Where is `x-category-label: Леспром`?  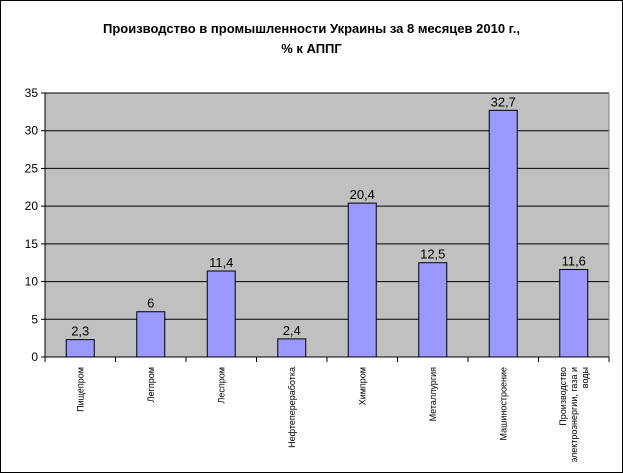 x-category-label: Леспром is located at coordinates (221, 385).